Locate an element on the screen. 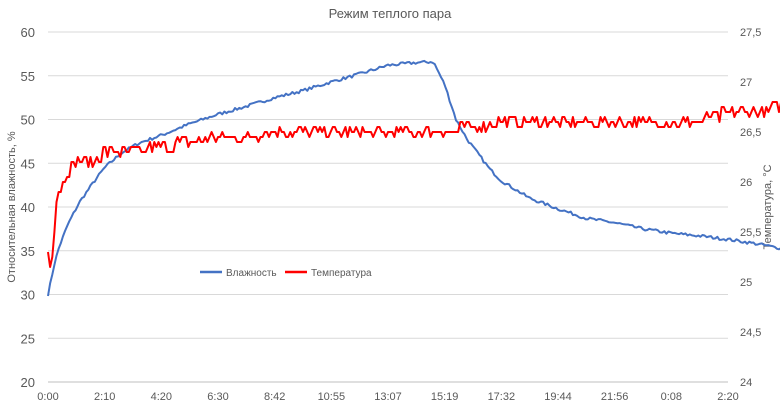  x-tick-label: 8:42 is located at coordinates (274, 397).